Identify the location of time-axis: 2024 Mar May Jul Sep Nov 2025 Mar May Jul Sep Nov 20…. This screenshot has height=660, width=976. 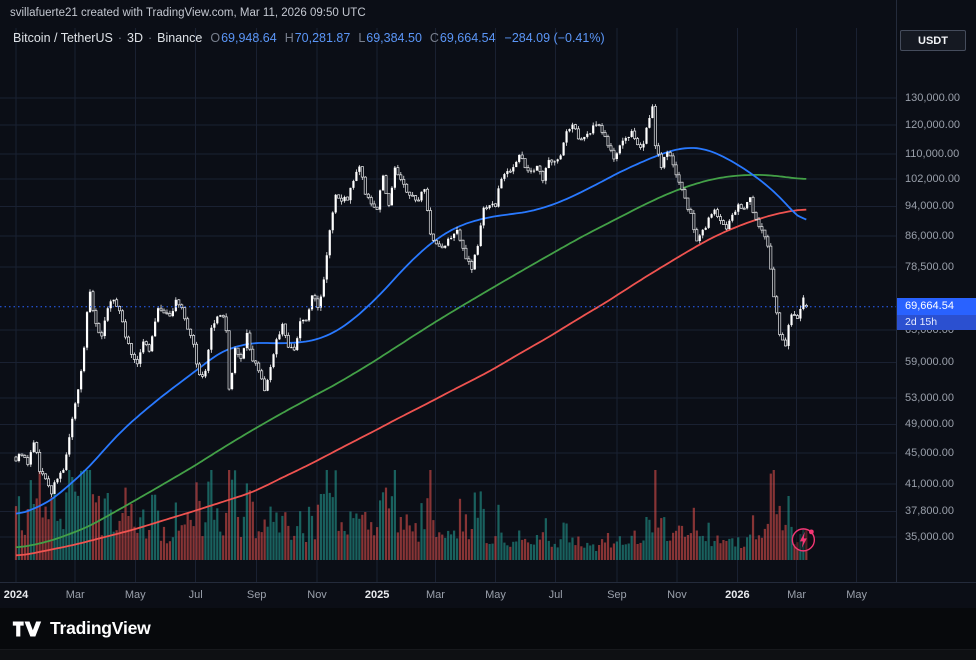
(488, 595).